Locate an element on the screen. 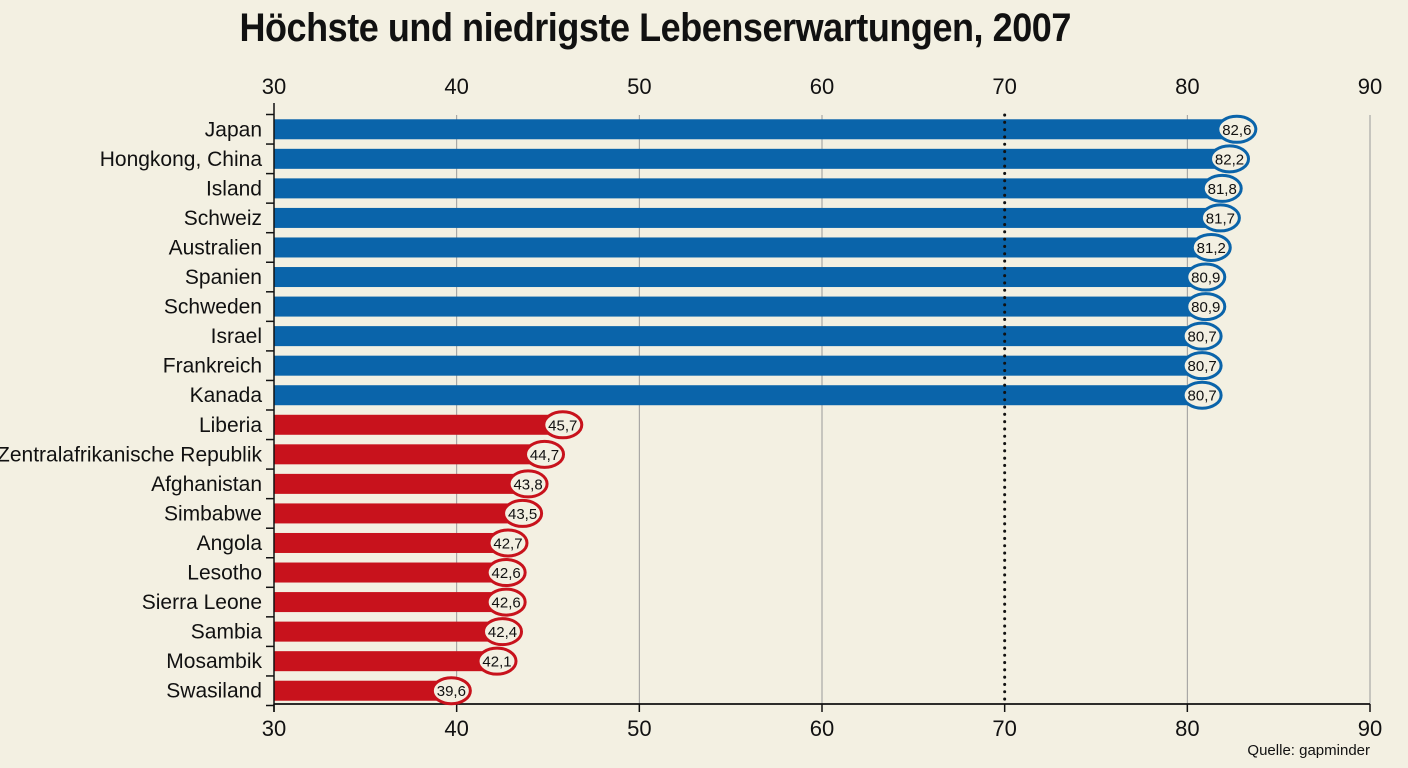 This screenshot has height=768, width=1408. value-label: 82,2 is located at coordinates (1229, 159).